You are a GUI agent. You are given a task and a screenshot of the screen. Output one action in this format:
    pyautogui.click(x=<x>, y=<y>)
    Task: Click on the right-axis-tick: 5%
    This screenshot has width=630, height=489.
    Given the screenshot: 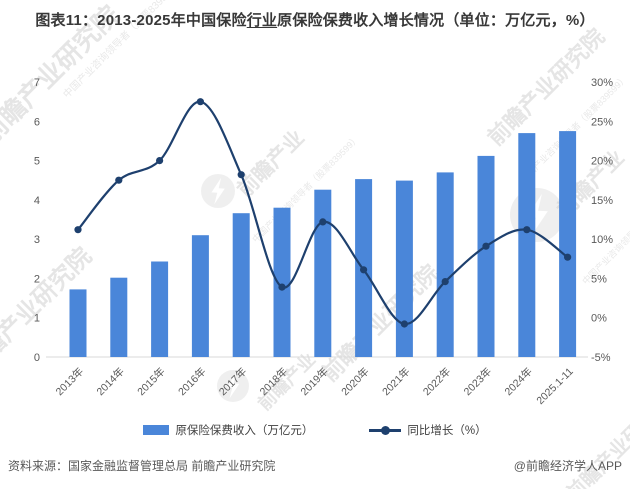 What is the action you would take?
    pyautogui.click(x=599, y=279)
    